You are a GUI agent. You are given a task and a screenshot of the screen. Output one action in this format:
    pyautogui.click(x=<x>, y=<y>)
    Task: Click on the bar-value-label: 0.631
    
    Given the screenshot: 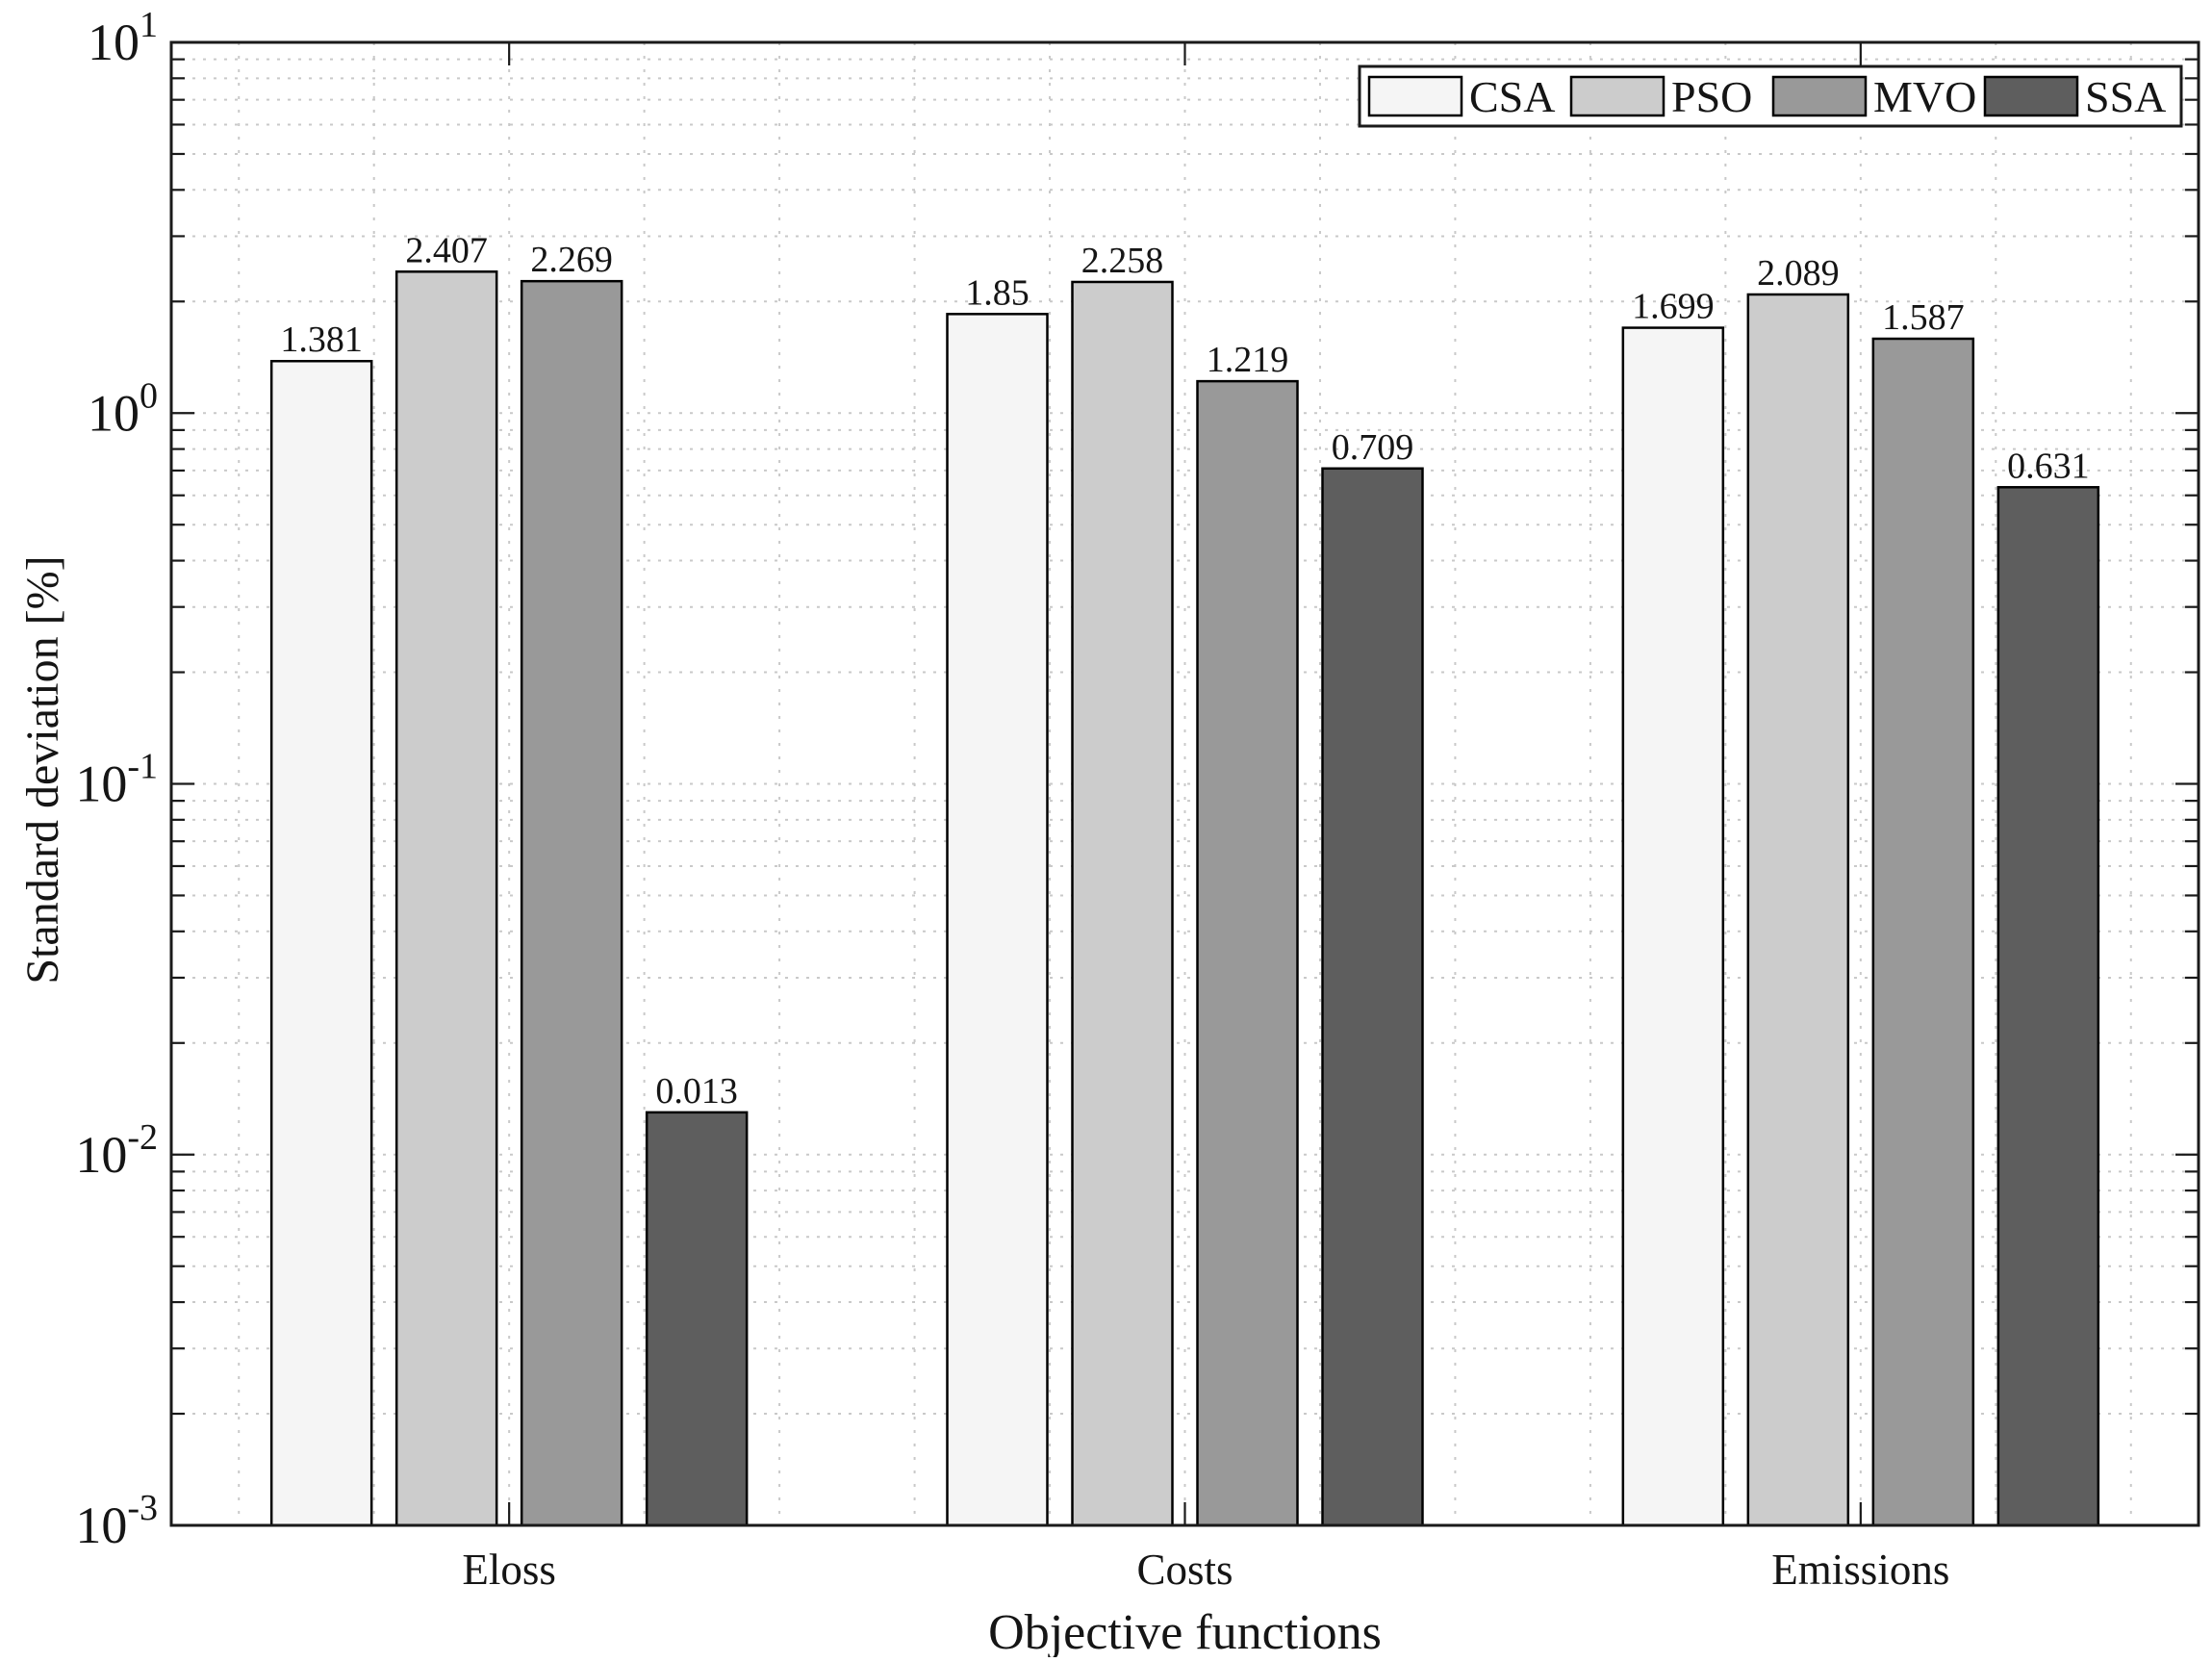 What is the action you would take?
    pyautogui.click(x=2048, y=466)
    